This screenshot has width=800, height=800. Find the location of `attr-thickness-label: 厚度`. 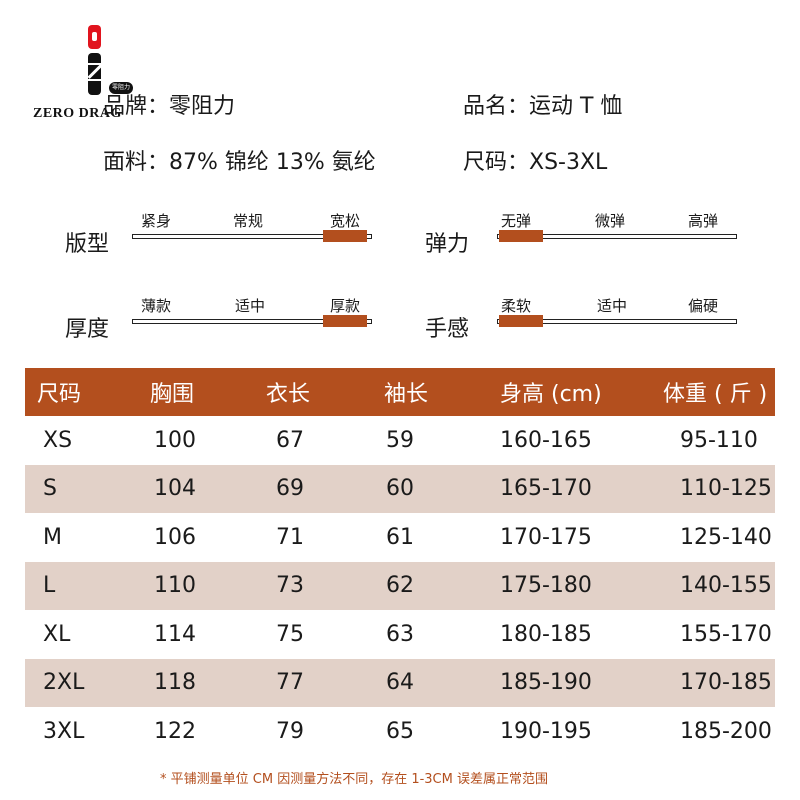

attr-thickness-label: 厚度 is located at coordinates (87, 329).